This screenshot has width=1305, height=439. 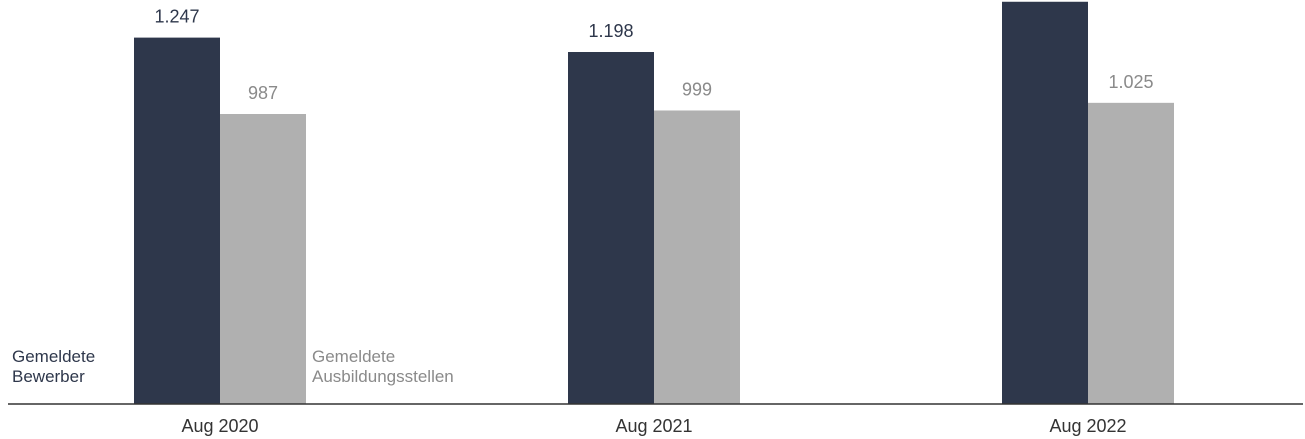 I want to click on value-label-ausbildungsstellen-1: 999, so click(x=697, y=89).